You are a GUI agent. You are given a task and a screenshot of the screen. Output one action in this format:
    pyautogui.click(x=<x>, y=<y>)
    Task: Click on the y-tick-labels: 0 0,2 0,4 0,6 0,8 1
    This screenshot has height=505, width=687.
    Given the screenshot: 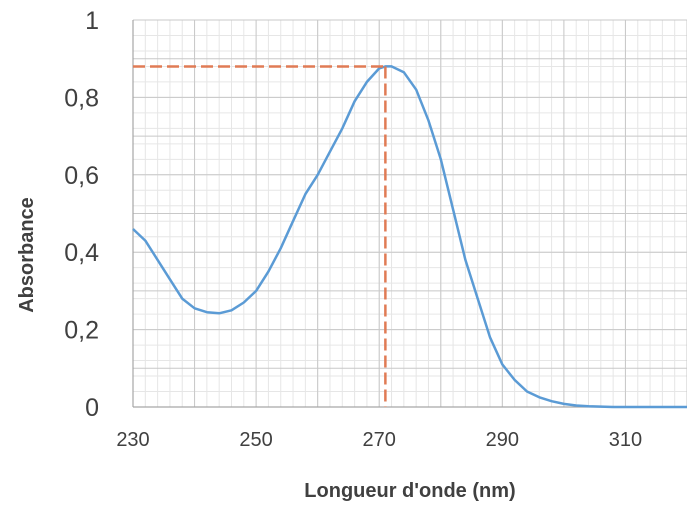 What is the action you would take?
    pyautogui.click(x=81, y=214)
    